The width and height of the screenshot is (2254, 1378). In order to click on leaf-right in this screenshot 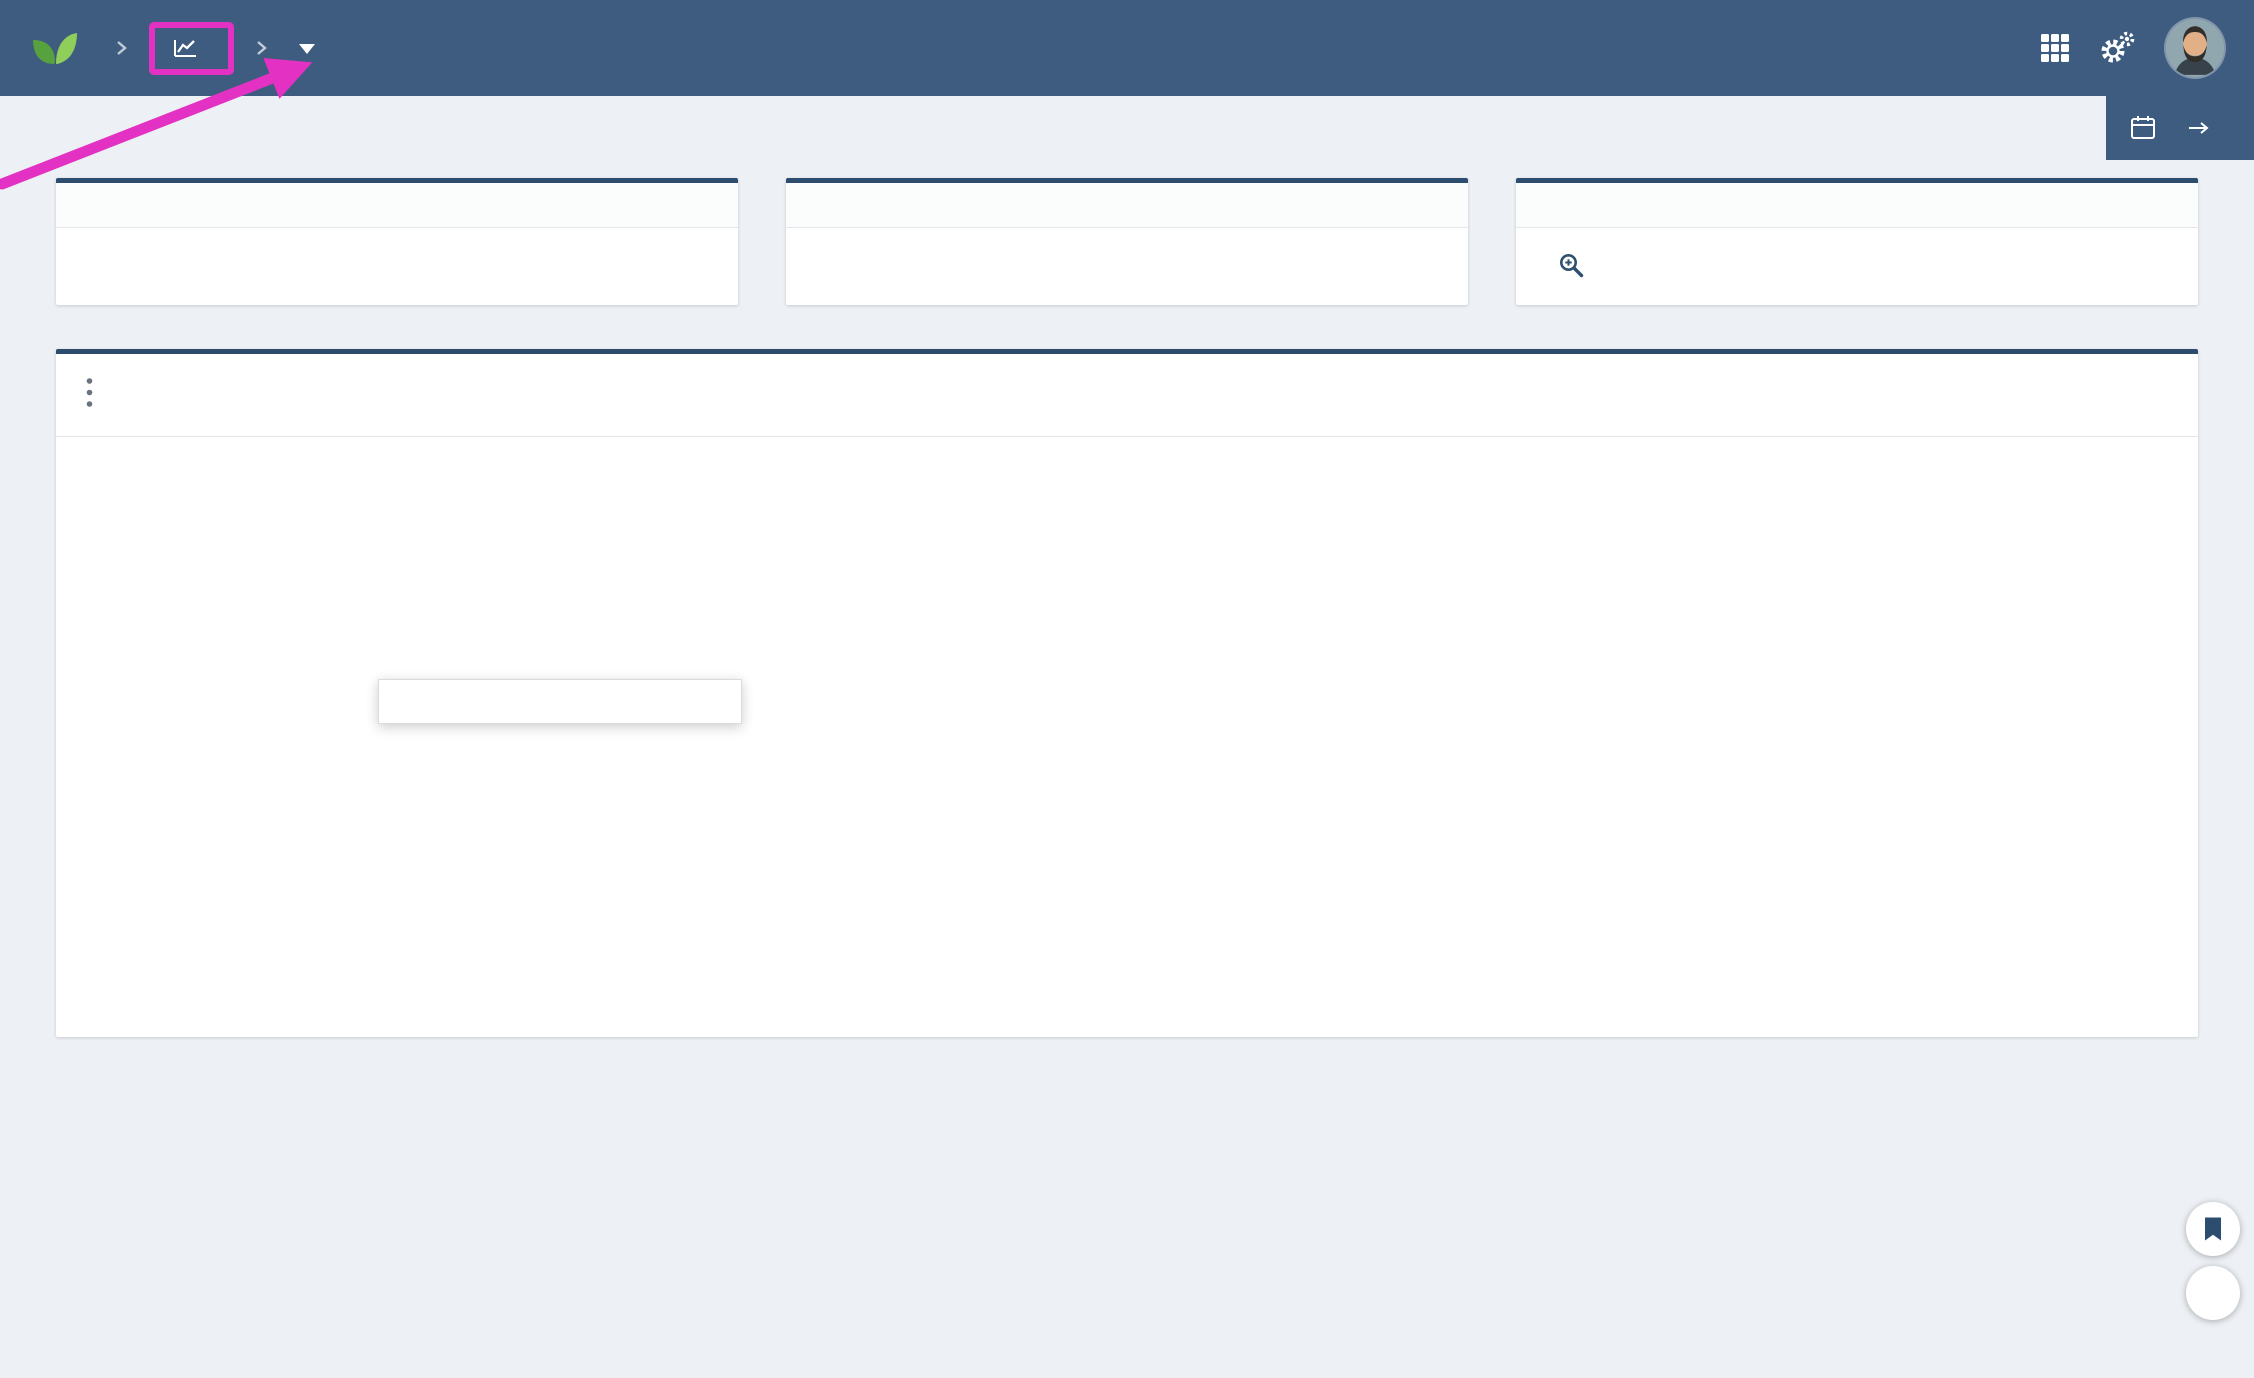, I will do `click(66, 48)`.